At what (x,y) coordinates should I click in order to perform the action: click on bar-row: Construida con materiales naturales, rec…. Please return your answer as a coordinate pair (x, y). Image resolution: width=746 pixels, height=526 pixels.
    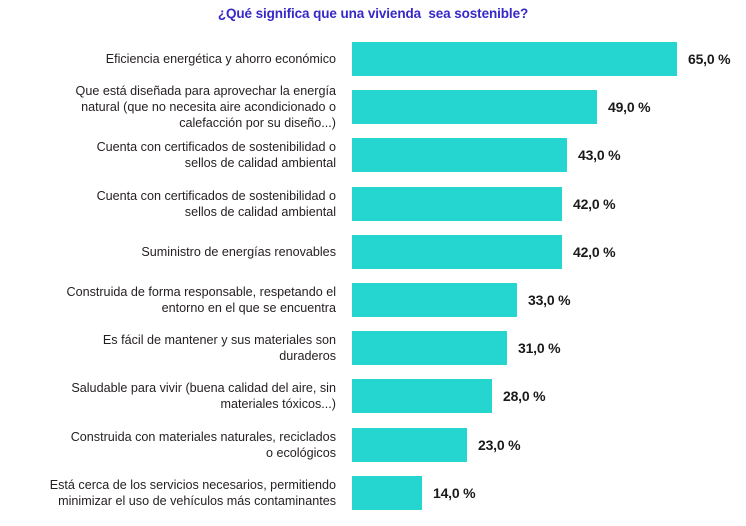
    Looking at the image, I should click on (373, 445).